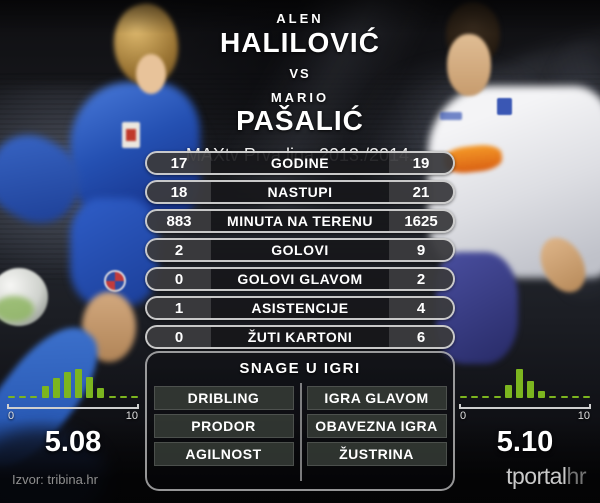  What do you see at coordinates (73, 383) in the screenshot?
I see `left-histogram-bars` at bounding box center [73, 383].